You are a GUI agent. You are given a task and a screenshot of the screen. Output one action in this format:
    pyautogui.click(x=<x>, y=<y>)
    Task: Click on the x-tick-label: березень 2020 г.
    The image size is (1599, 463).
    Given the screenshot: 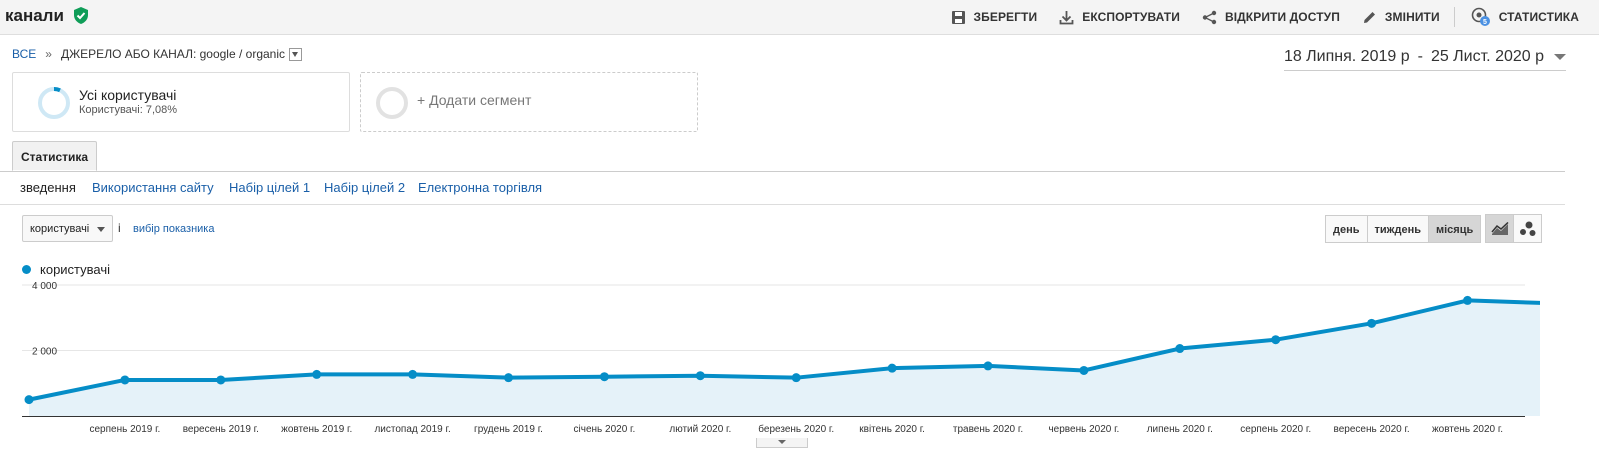 What is the action you would take?
    pyautogui.click(x=796, y=429)
    